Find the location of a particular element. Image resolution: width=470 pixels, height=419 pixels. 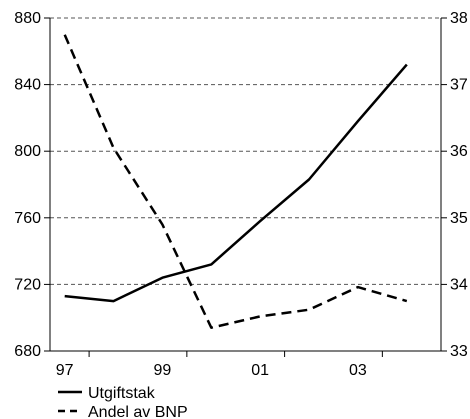

y-right-tick-label: 35 is located at coordinates (459, 218).